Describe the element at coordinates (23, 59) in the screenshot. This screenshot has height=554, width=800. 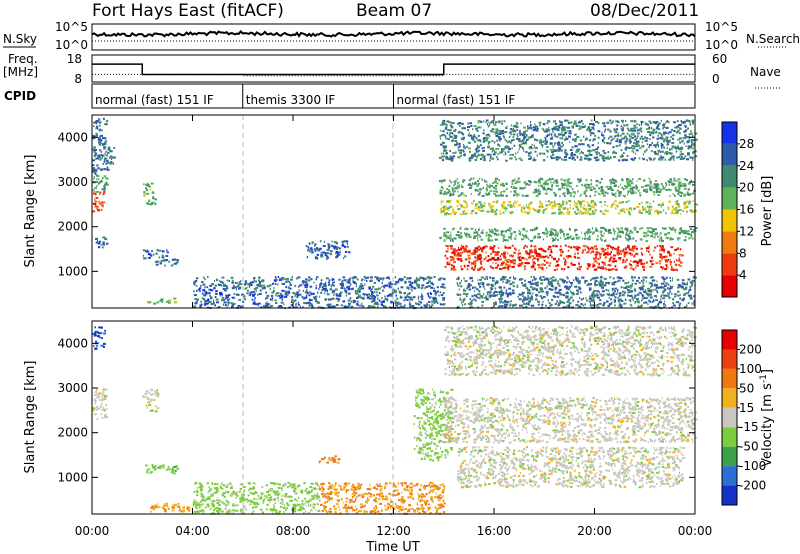
I see `freq-label: Freq.` at that location.